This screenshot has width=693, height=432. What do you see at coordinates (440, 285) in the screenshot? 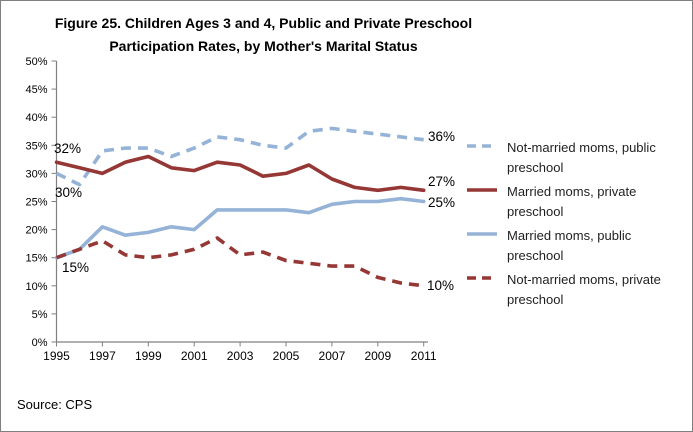
I see `data-label: 10%` at bounding box center [440, 285].